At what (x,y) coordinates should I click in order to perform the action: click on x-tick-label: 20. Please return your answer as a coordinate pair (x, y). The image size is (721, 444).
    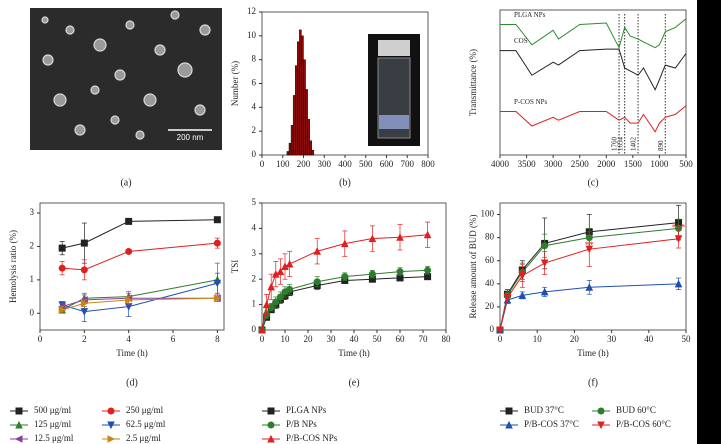
    Looking at the image, I should click on (575, 339).